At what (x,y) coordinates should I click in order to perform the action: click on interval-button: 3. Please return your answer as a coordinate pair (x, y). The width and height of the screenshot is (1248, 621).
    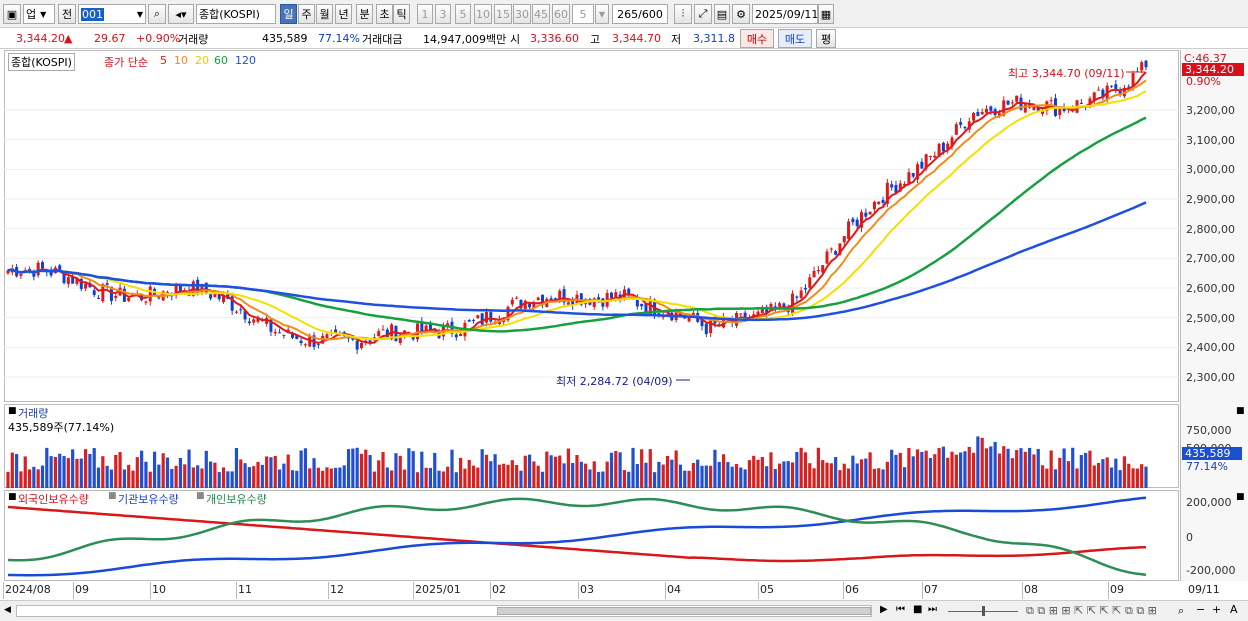
    Looking at the image, I should click on (443, 14).